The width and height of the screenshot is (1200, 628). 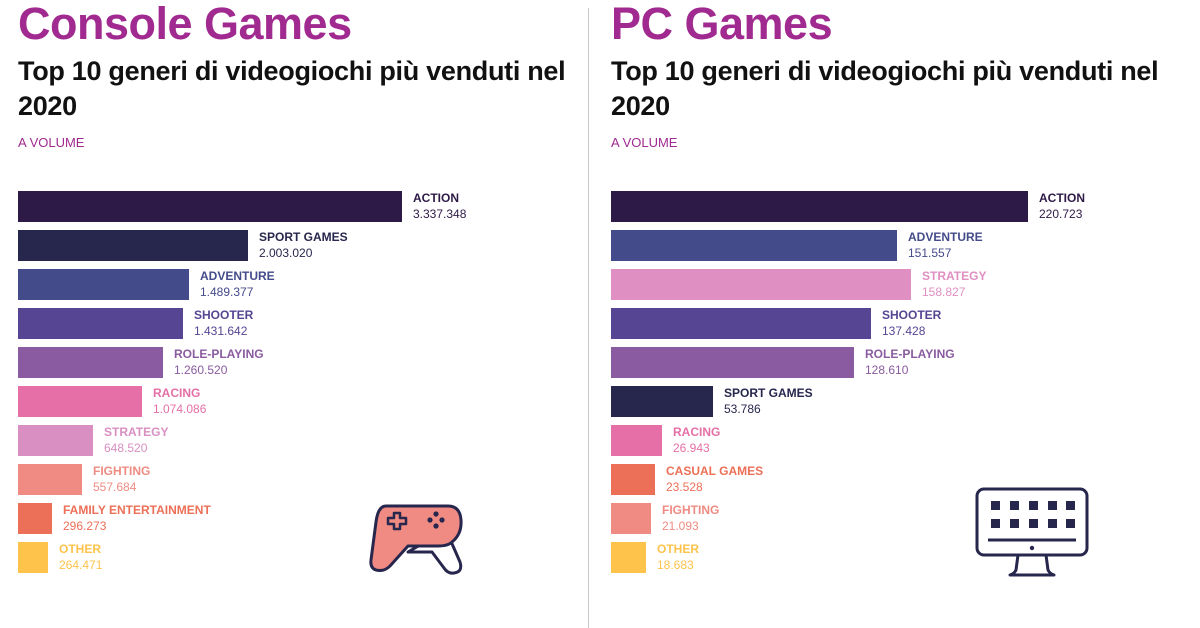 I want to click on bar-casual-games, so click(x=633, y=479).